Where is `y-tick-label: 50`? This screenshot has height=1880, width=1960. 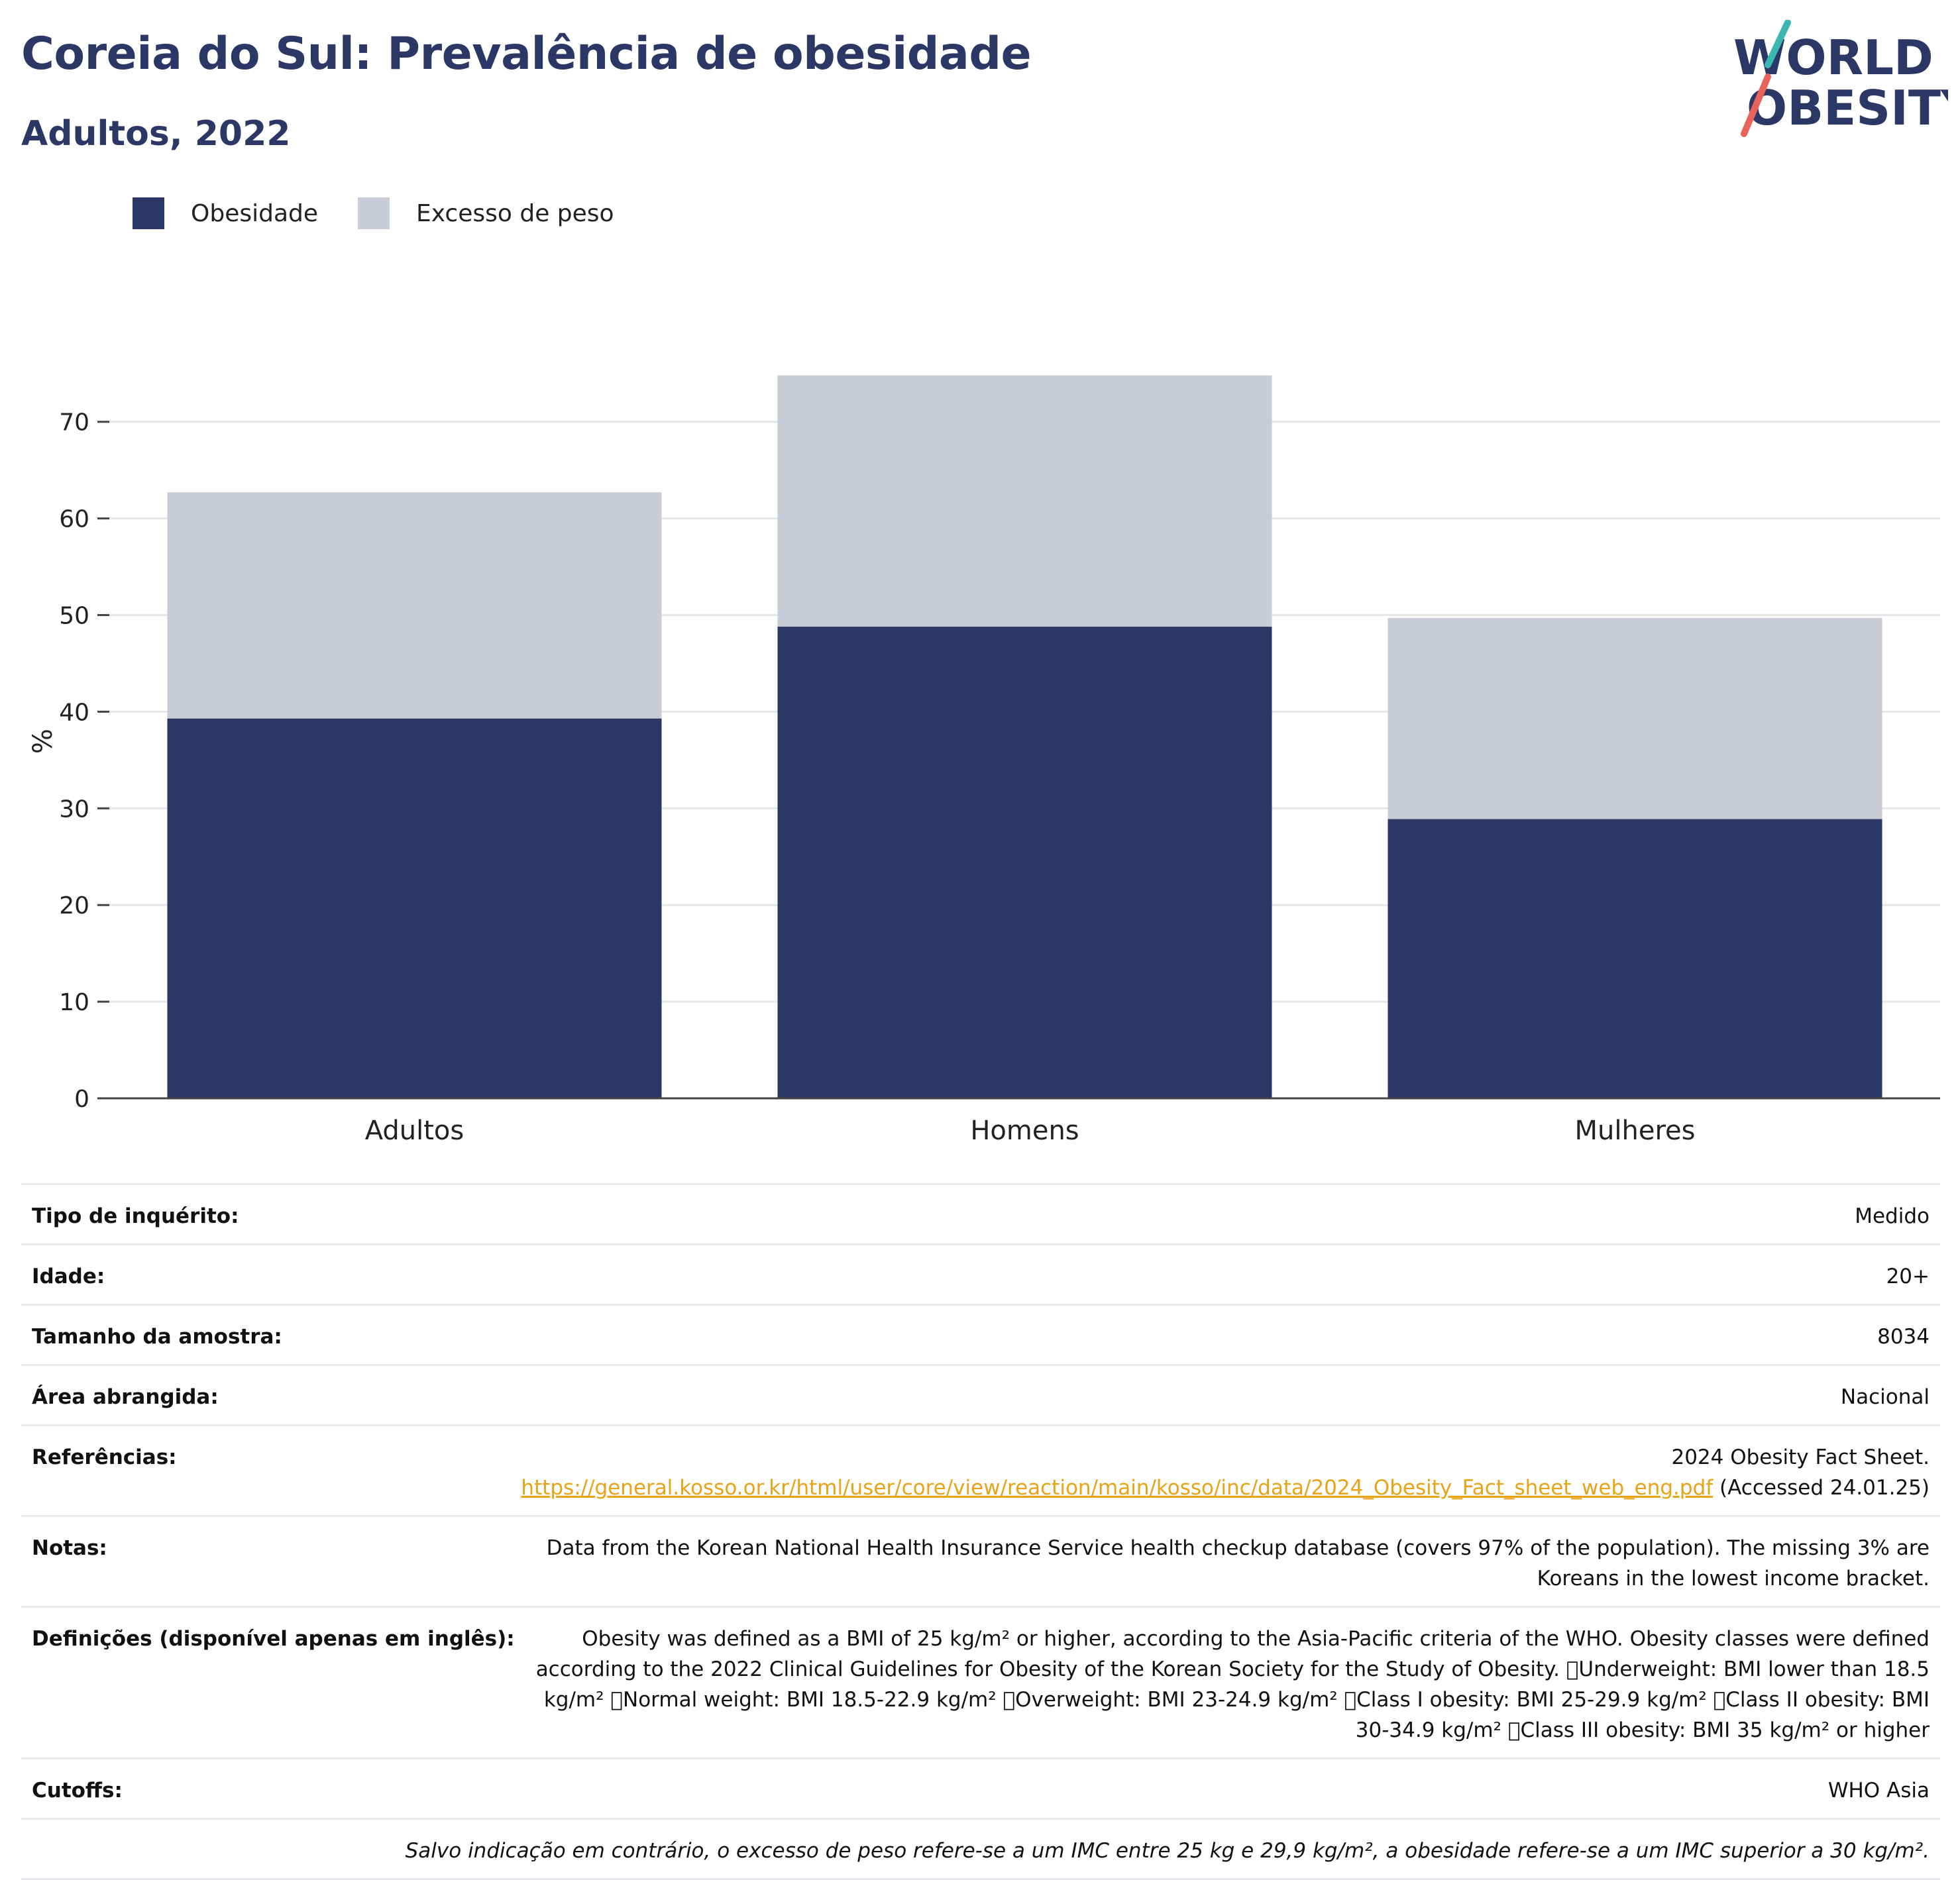 y-tick-label: 50 is located at coordinates (74, 616).